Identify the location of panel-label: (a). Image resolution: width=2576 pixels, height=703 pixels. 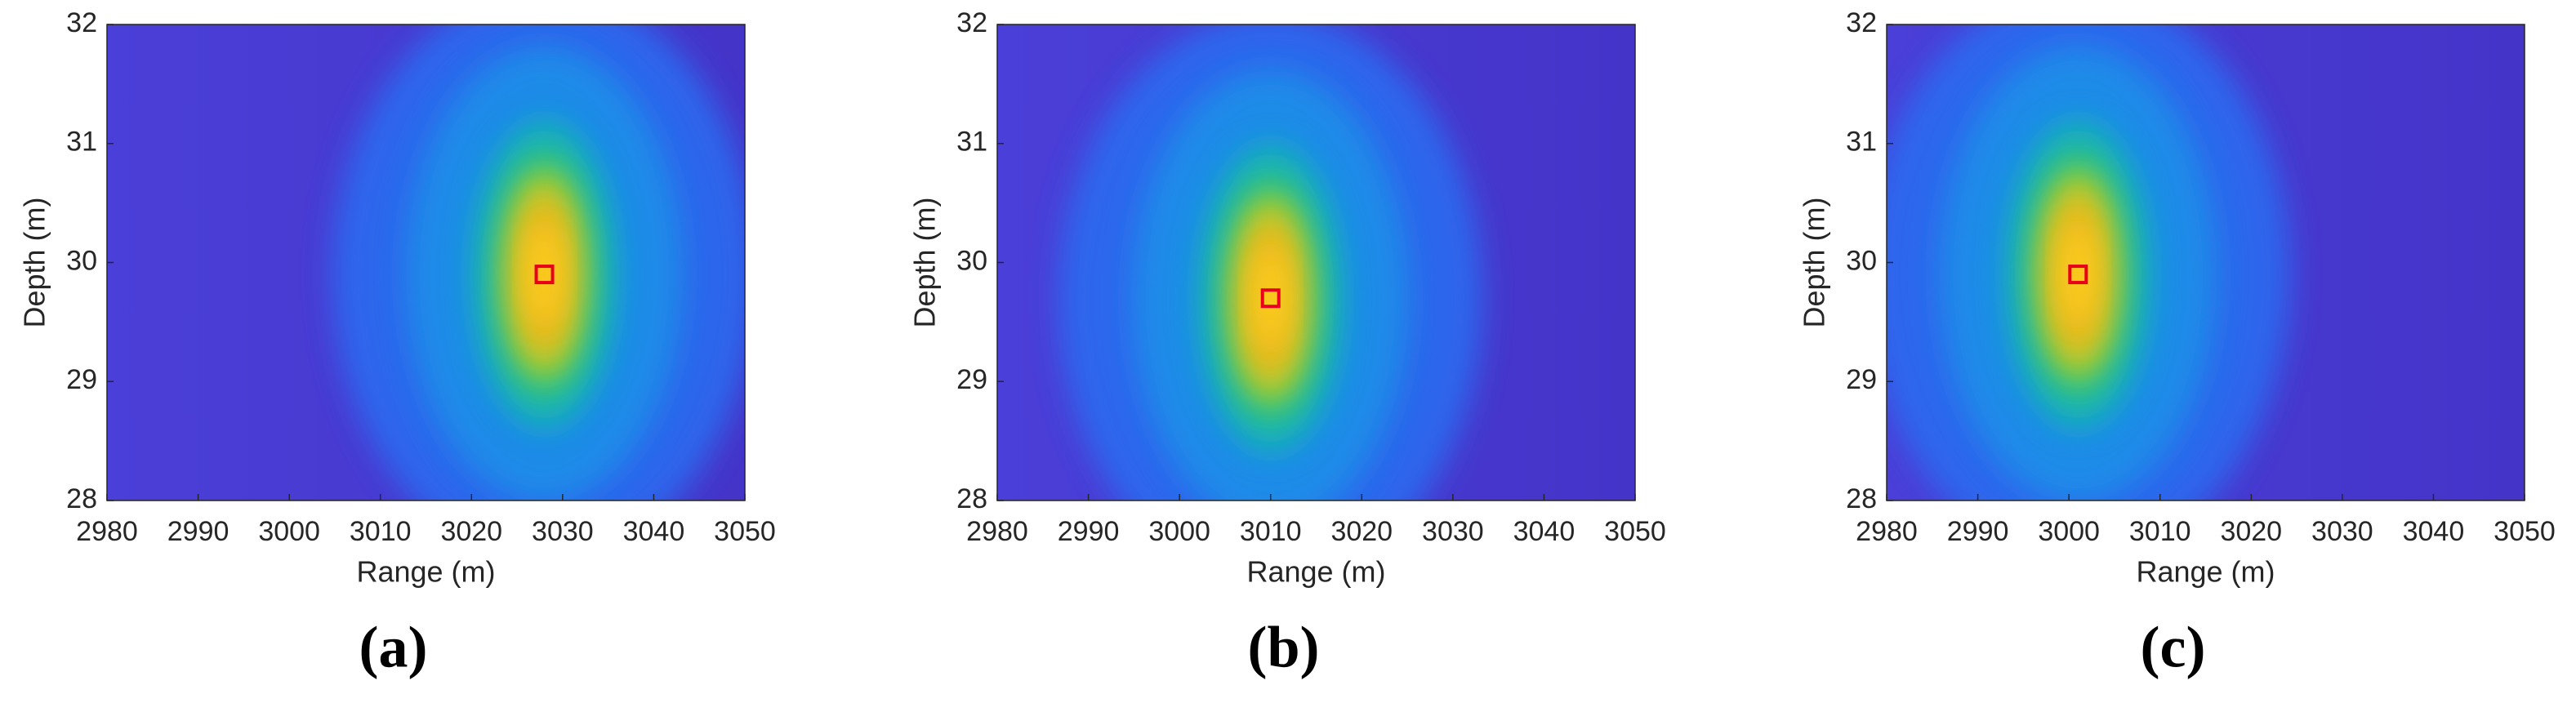
(393, 647).